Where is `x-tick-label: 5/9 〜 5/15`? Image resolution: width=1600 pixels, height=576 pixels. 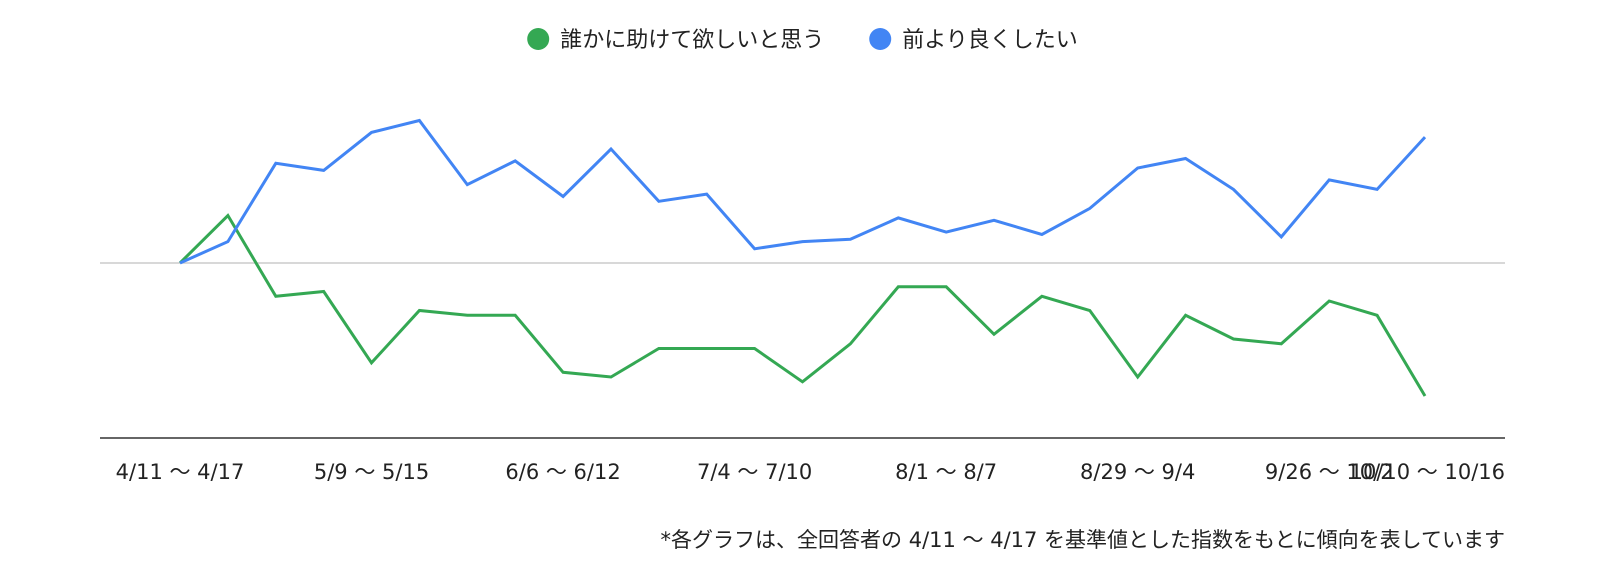 x-tick-label: 5/9 〜 5/15 is located at coordinates (371, 472).